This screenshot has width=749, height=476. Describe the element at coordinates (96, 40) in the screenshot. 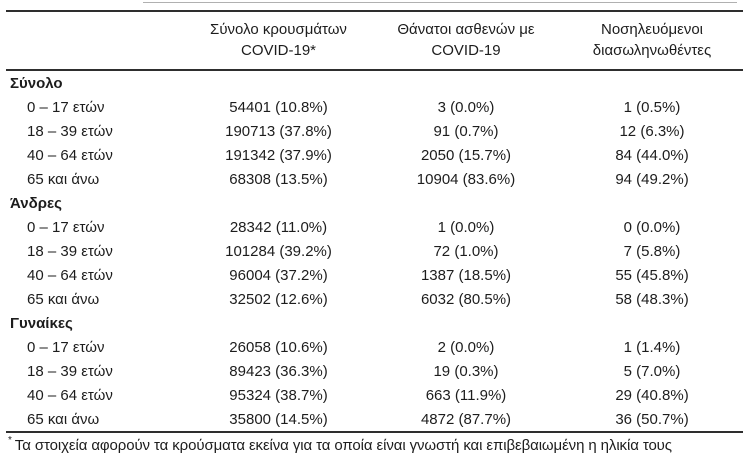

I see `column-header-empty` at that location.